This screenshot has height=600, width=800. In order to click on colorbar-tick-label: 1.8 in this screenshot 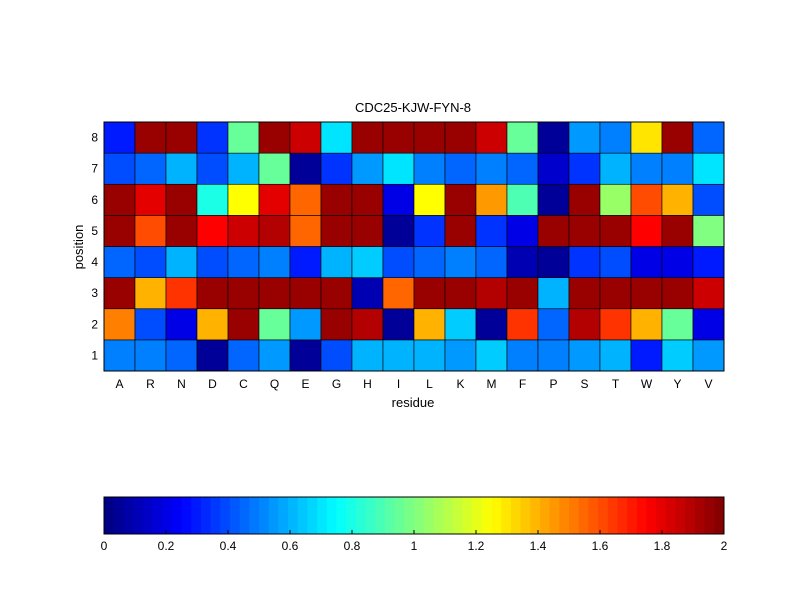, I will do `click(662, 546)`.